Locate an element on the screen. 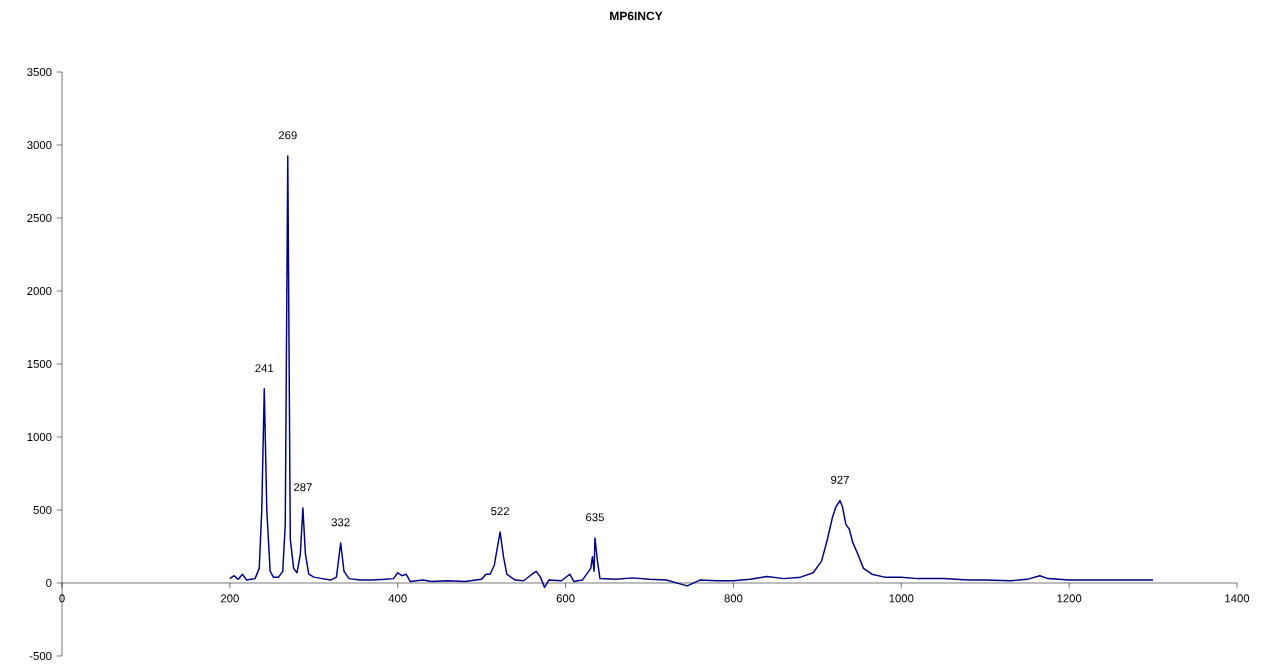 Image resolution: width=1272 pixels, height=666 pixels. annotation: 287 is located at coordinates (302, 487).